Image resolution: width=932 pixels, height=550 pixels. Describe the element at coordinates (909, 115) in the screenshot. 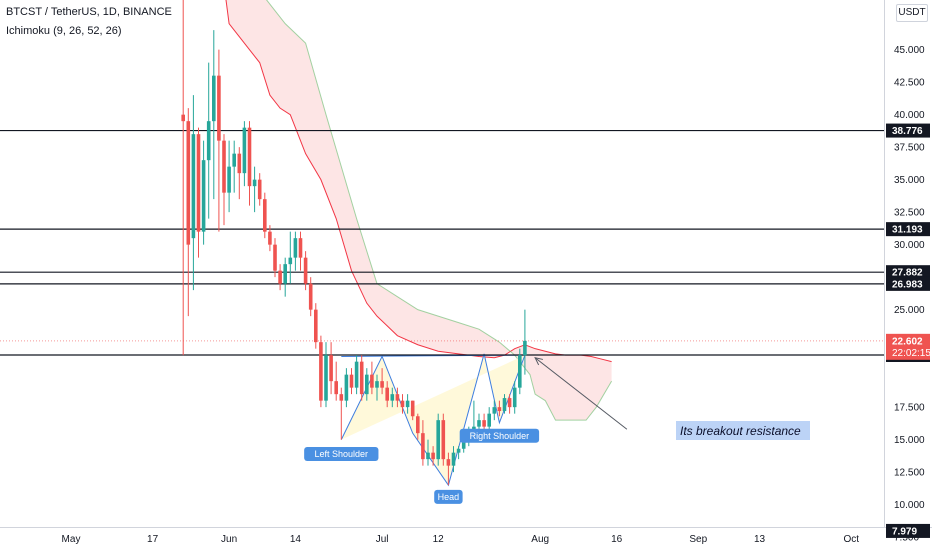

I see `price-tick-label: 40.000` at that location.